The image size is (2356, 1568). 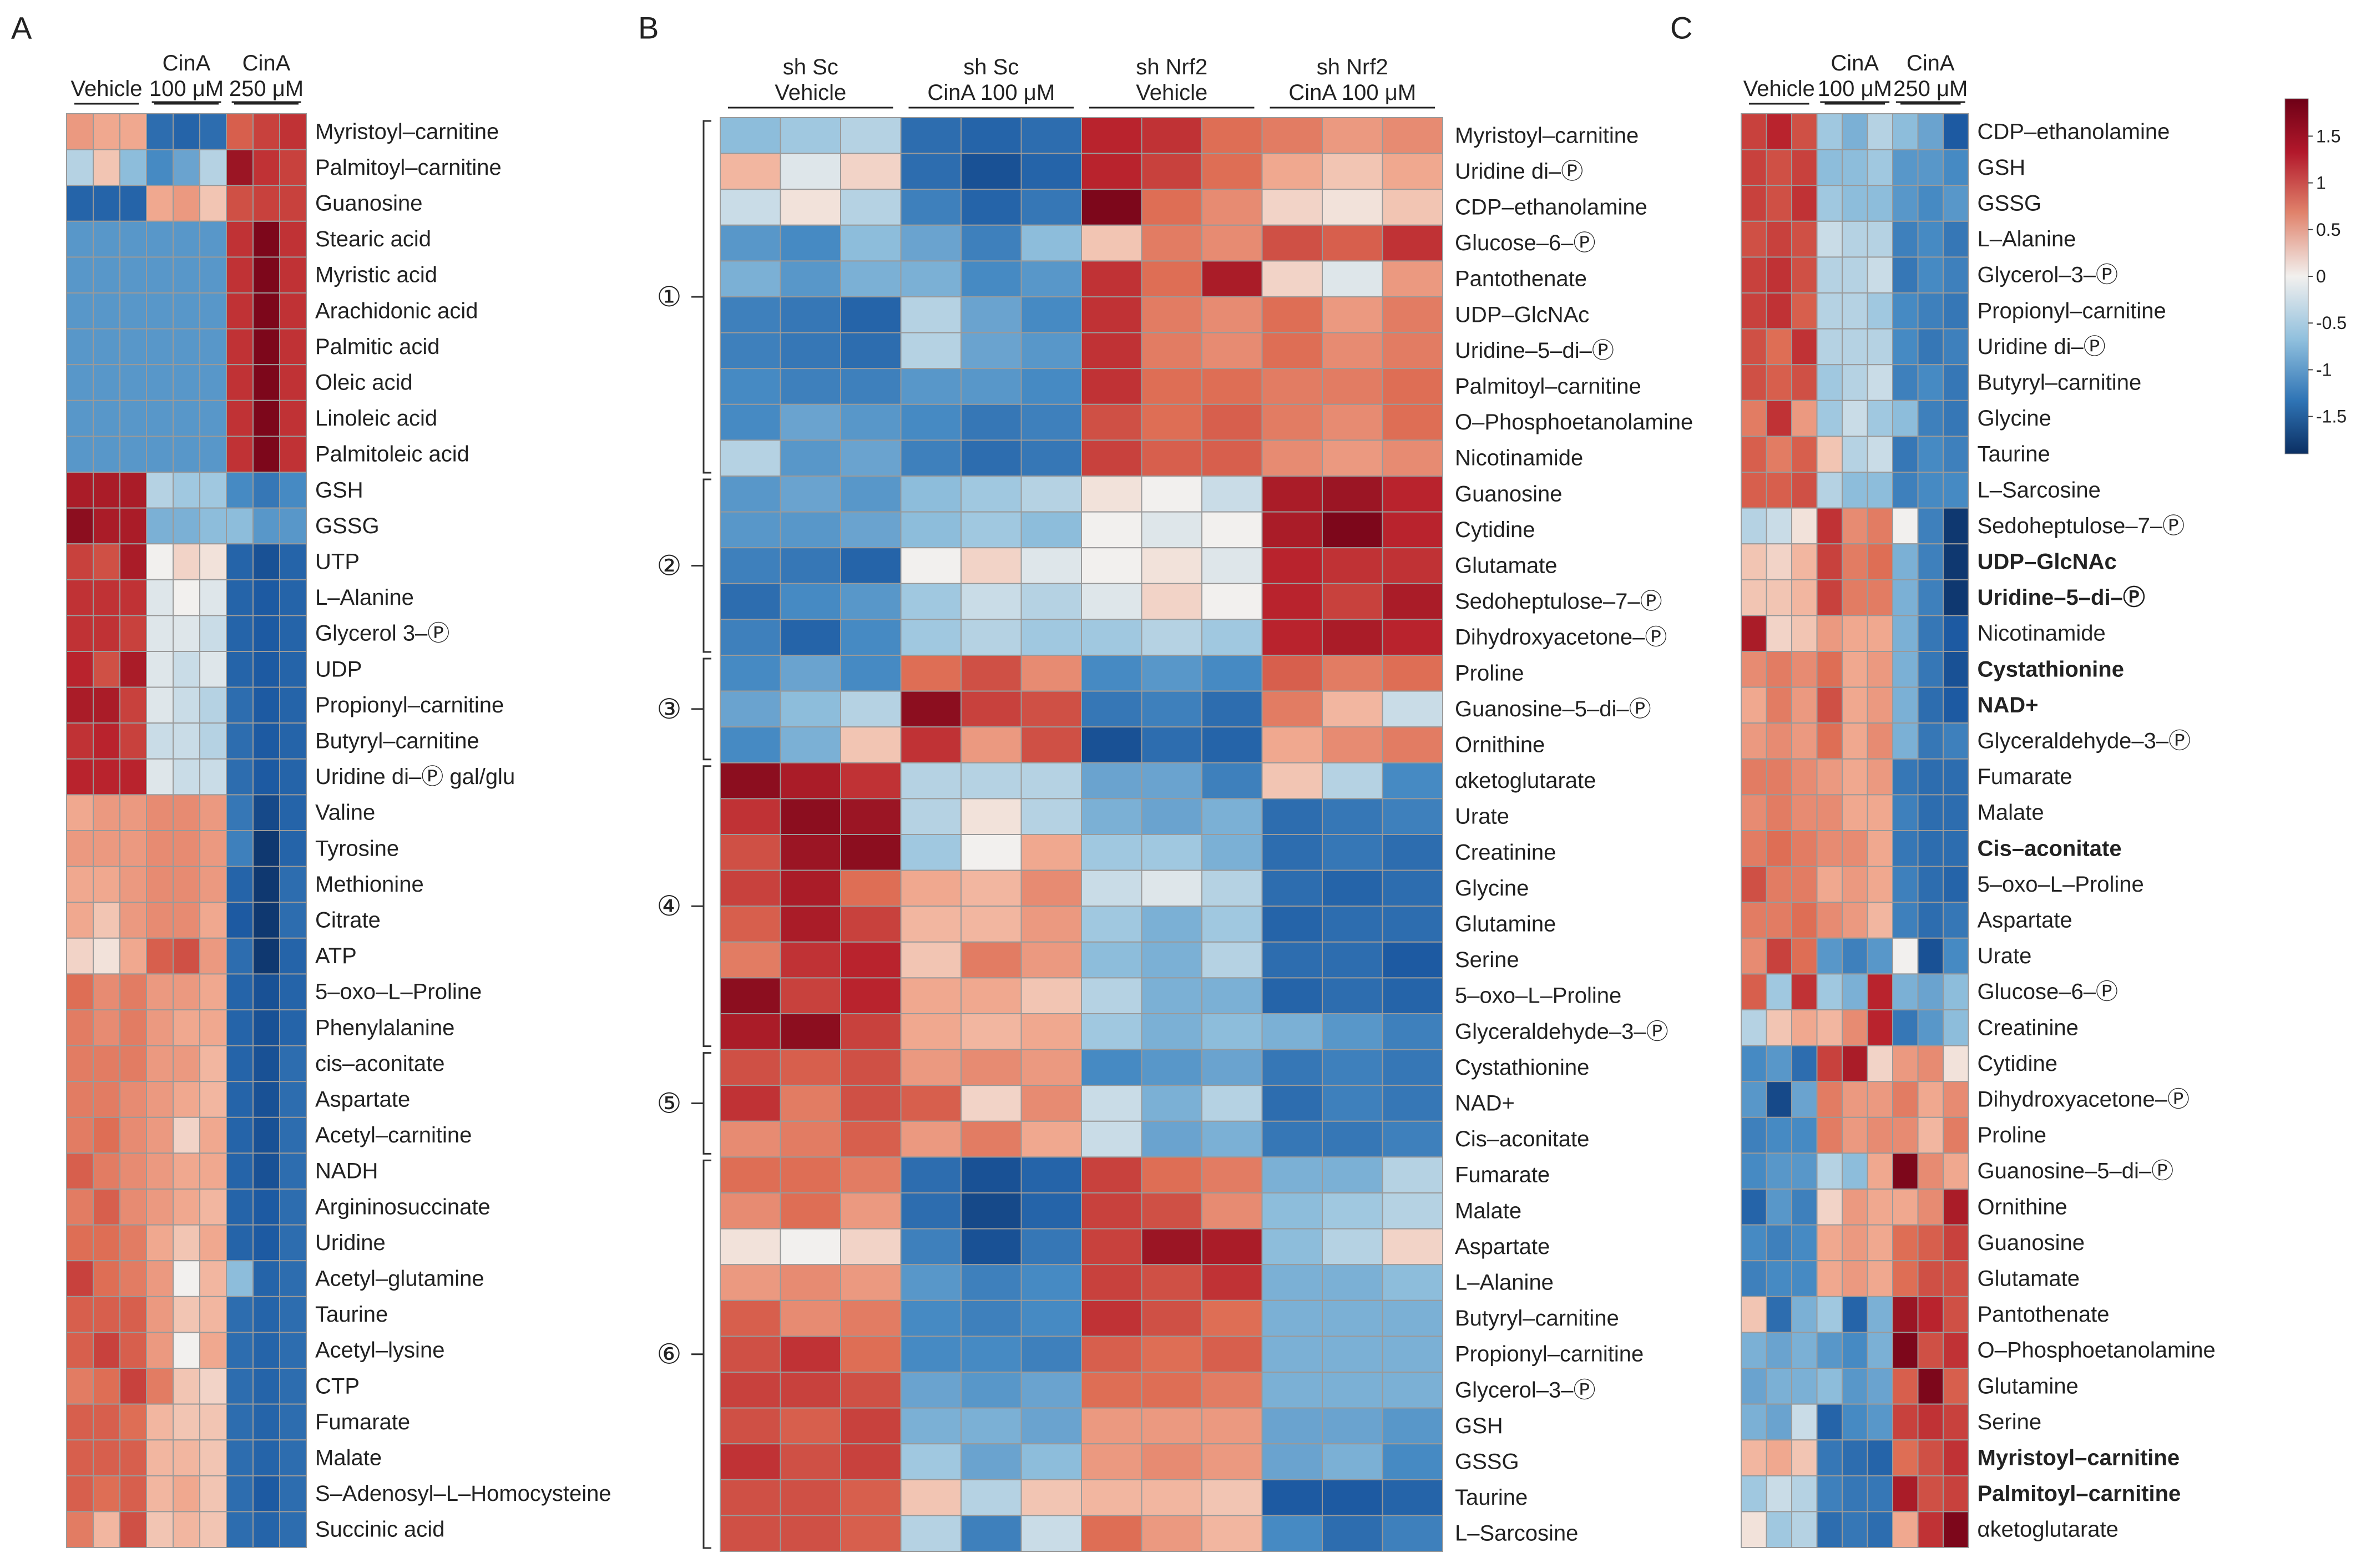 What do you see at coordinates (380, 1350) in the screenshot?
I see `row-label: Acetyl–lysine` at bounding box center [380, 1350].